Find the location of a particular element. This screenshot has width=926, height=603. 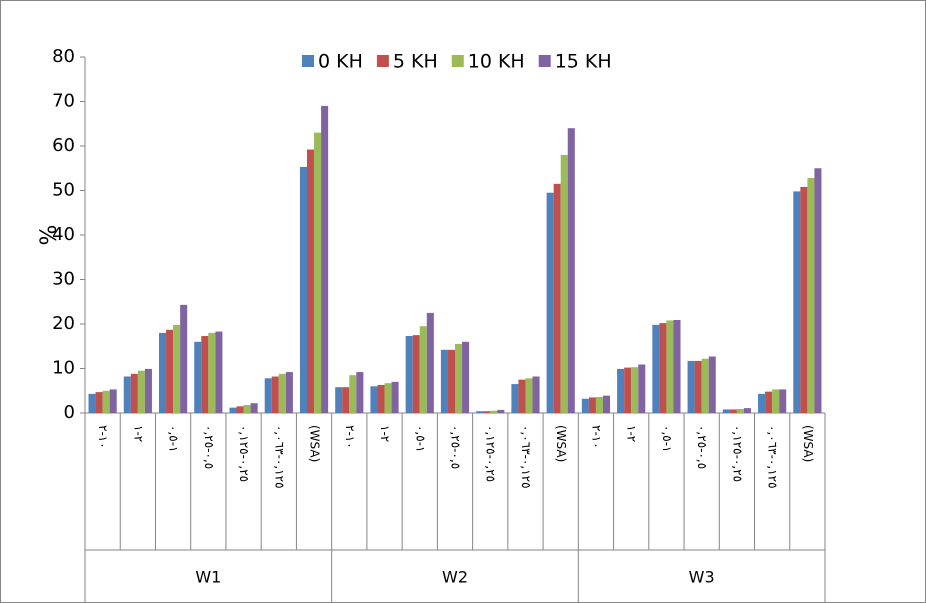

y-tick-label: 40 is located at coordinates (63, 234).